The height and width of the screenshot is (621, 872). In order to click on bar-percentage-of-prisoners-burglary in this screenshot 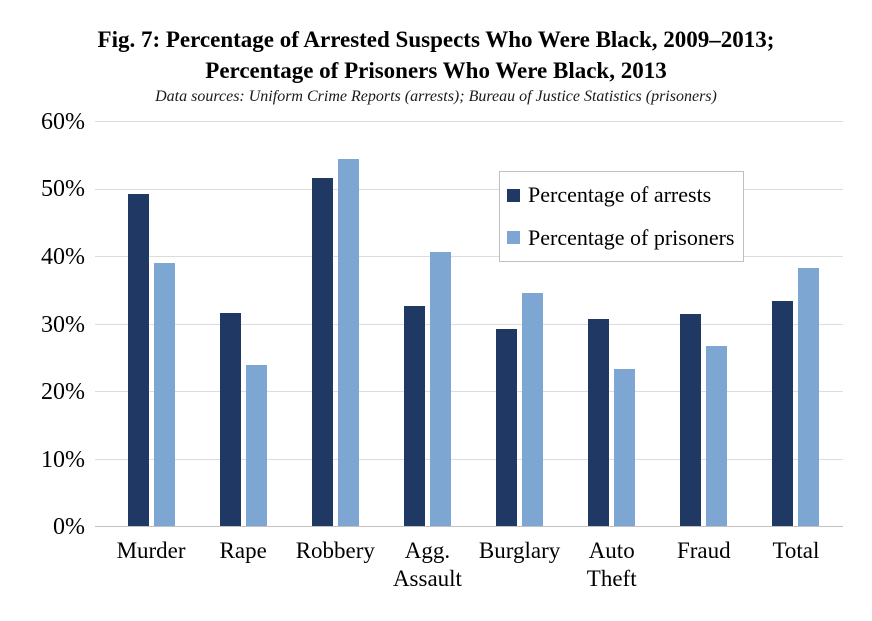, I will do `click(533, 410)`.